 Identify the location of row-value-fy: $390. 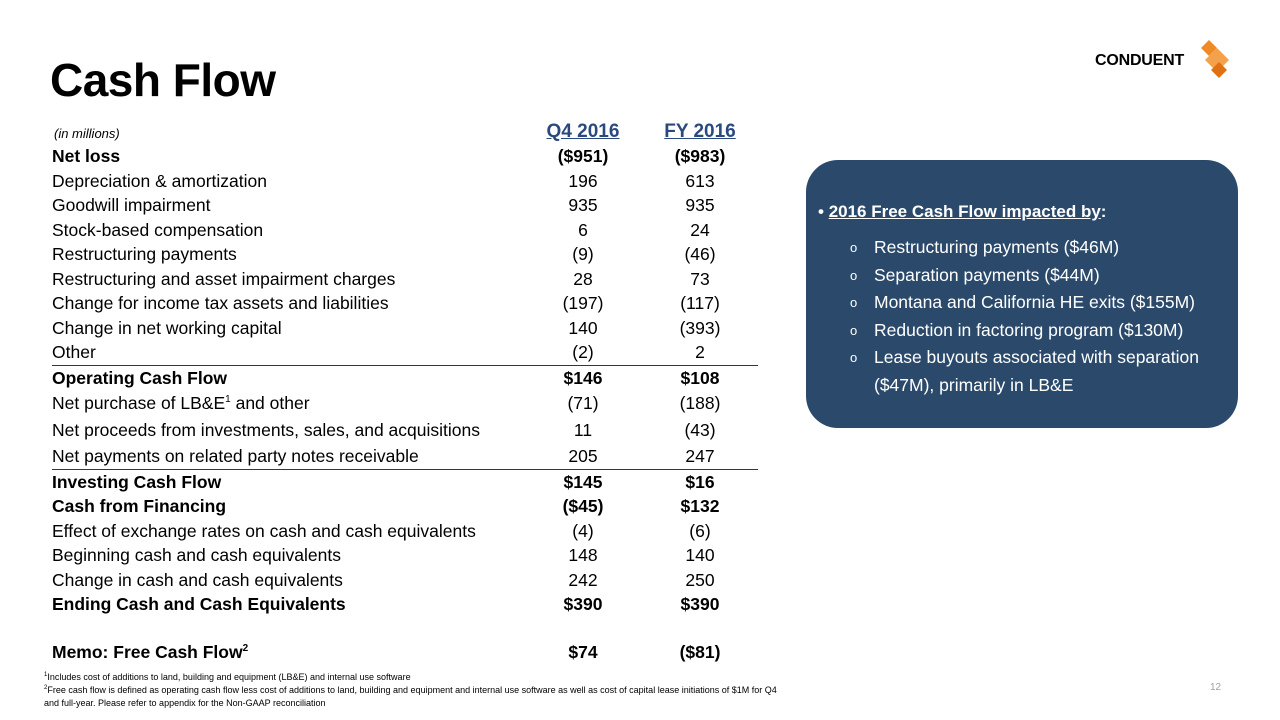
(700, 604).